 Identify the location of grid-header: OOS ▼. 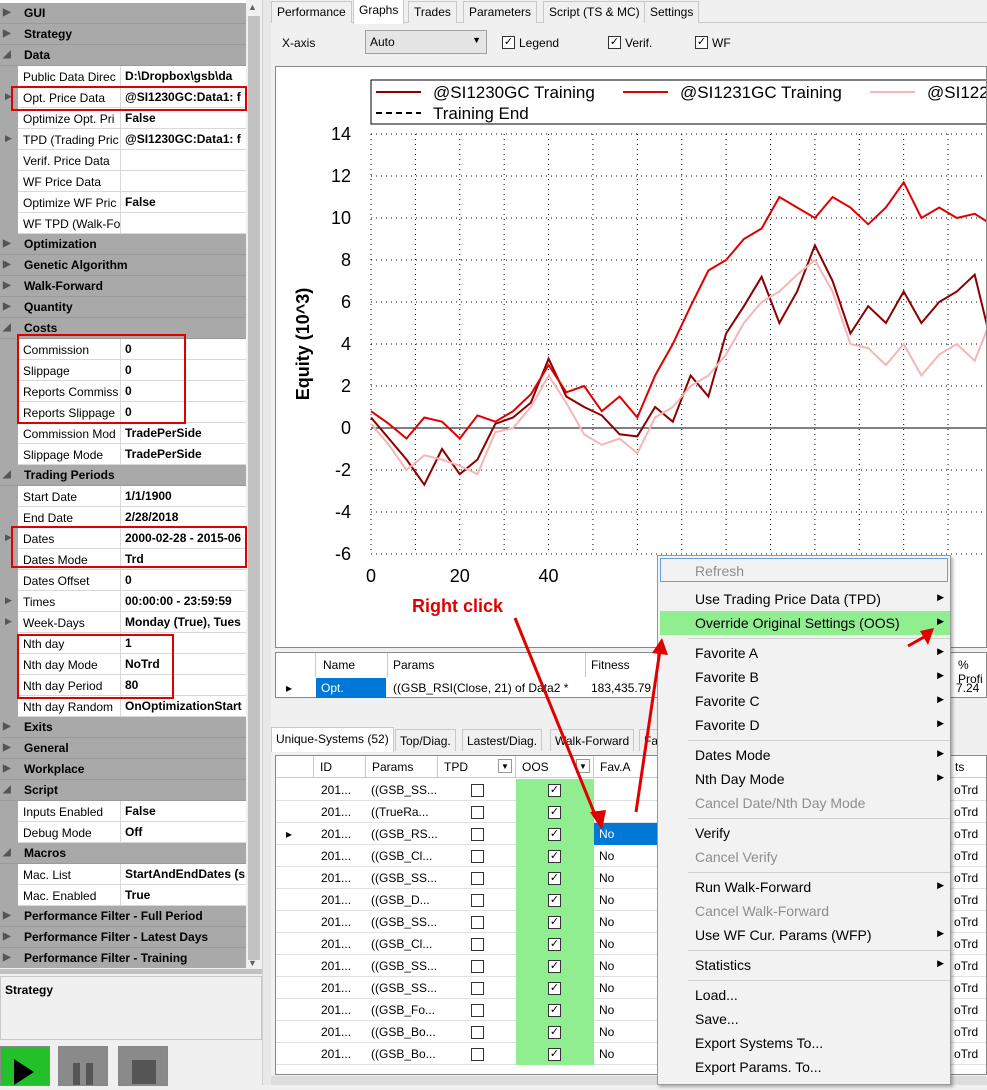
(555, 767).